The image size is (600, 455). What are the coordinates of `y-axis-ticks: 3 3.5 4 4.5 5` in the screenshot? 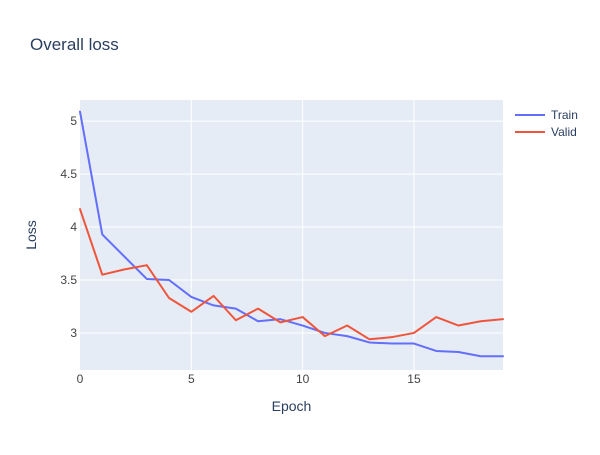 It's located at (68, 227).